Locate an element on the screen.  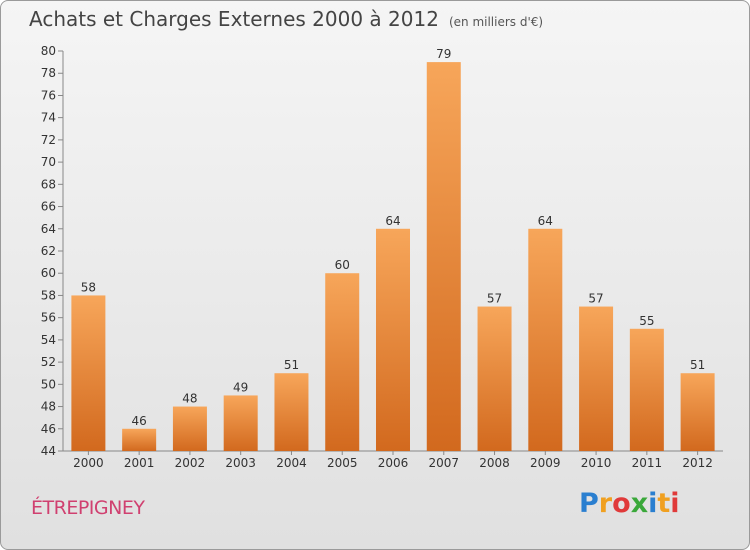
y-tick-label: 72 is located at coordinates (48, 140).